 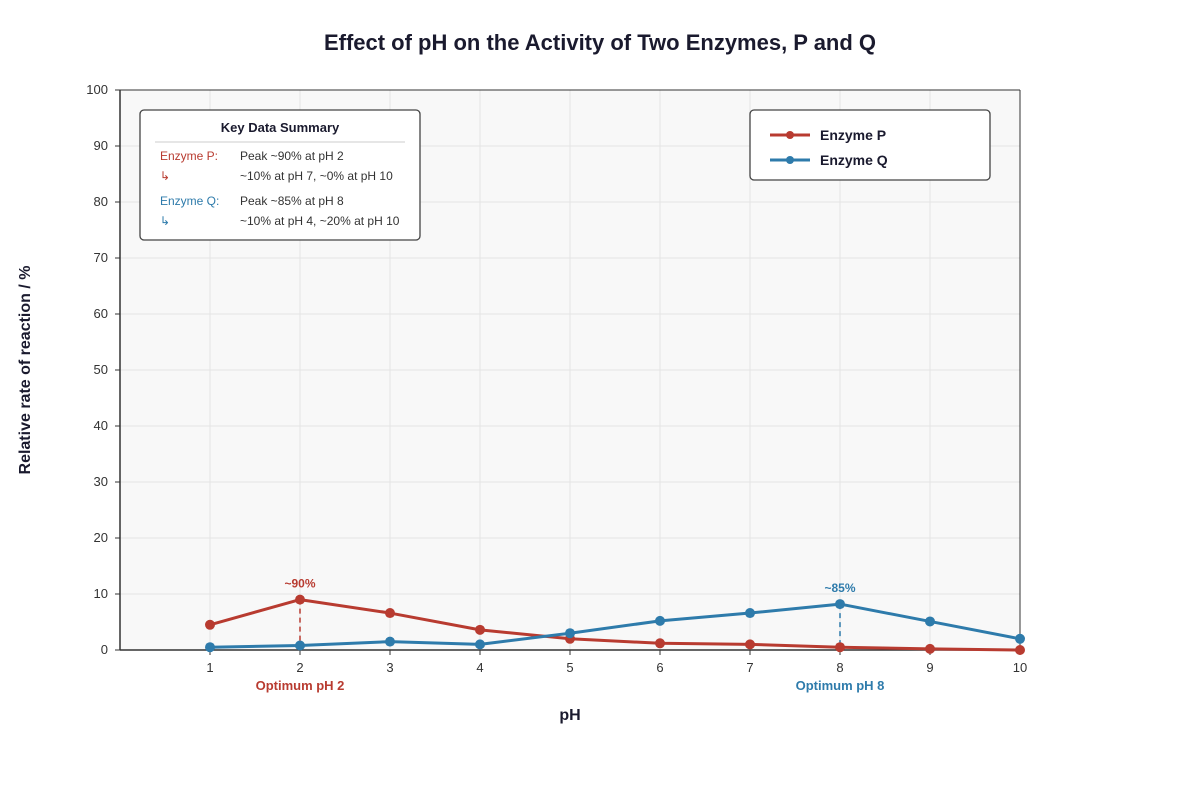 I want to click on summary-row-text: ~10% at pH 7, ~0% at pH 10, so click(x=316, y=176).